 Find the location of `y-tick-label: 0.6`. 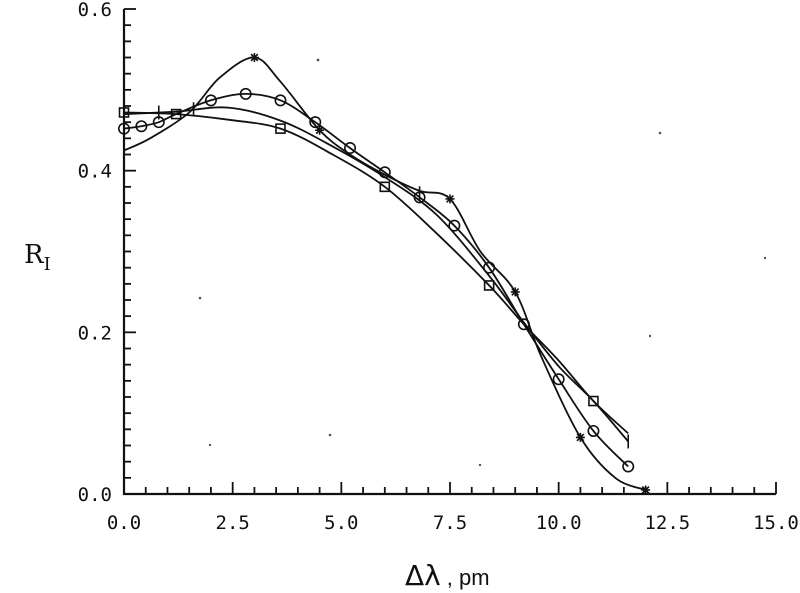

y-tick-label: 0.6 is located at coordinates (95, 10).